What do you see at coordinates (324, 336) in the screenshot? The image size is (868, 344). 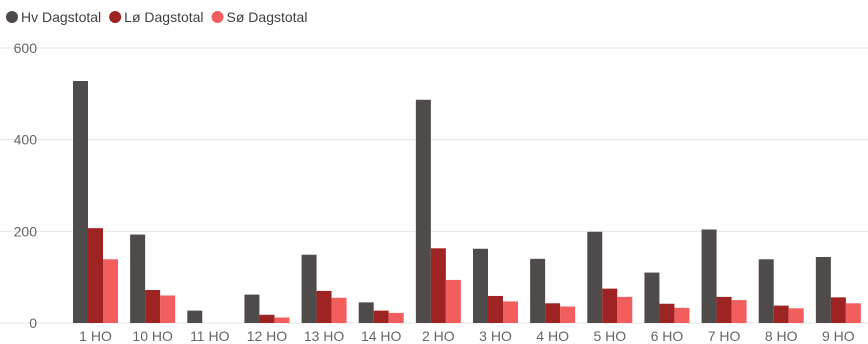 I see `x-tick-label-13-ho: 13 HO` at bounding box center [324, 336].